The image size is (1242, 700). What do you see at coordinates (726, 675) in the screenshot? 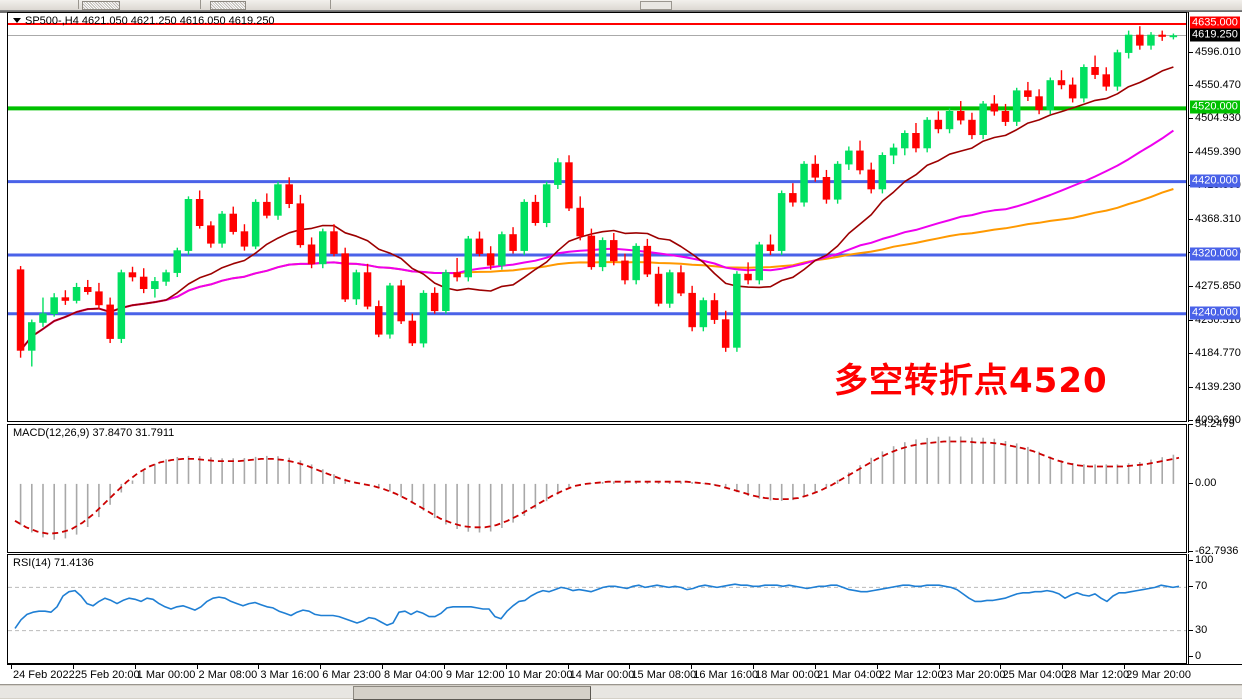
I see `time-label: 16 Mar 16:00` at bounding box center [726, 675].